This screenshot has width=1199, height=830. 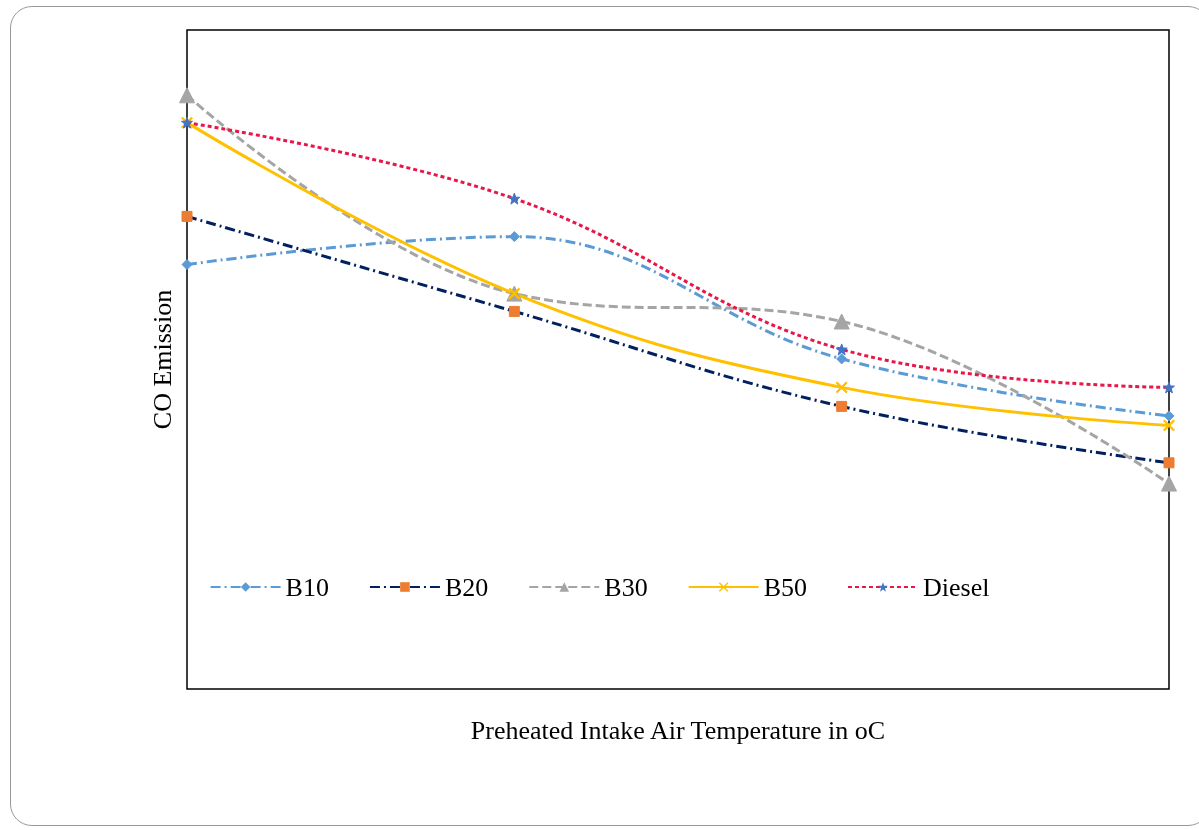 I want to click on legend-label: B50, so click(x=785, y=587).